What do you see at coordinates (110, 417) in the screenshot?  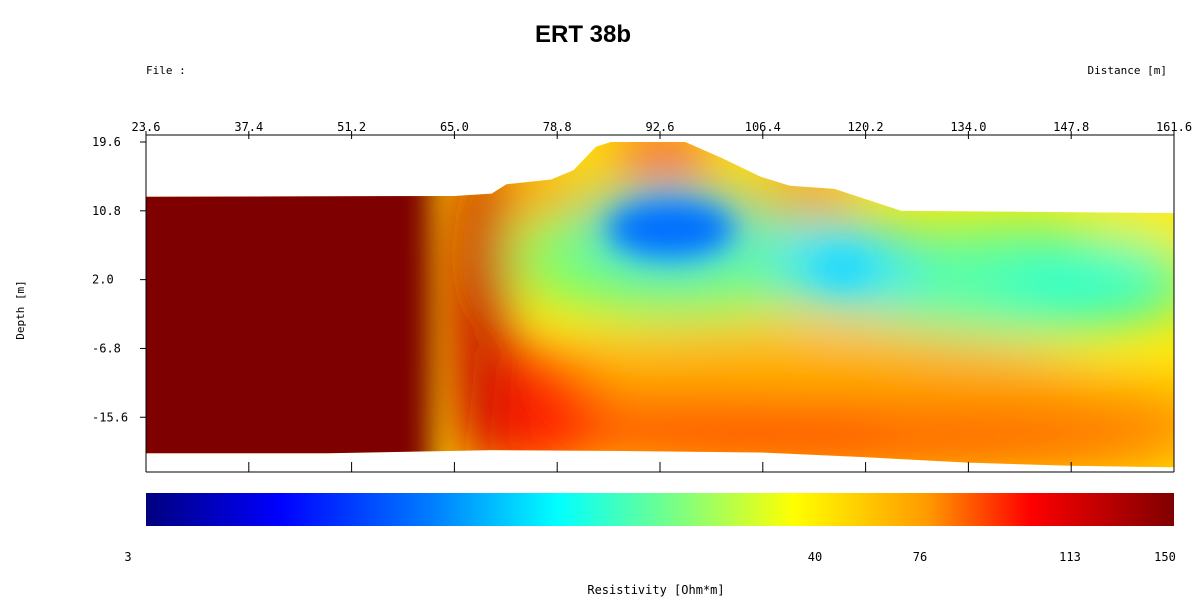 I see `y-tick-label: -15.6` at bounding box center [110, 417].